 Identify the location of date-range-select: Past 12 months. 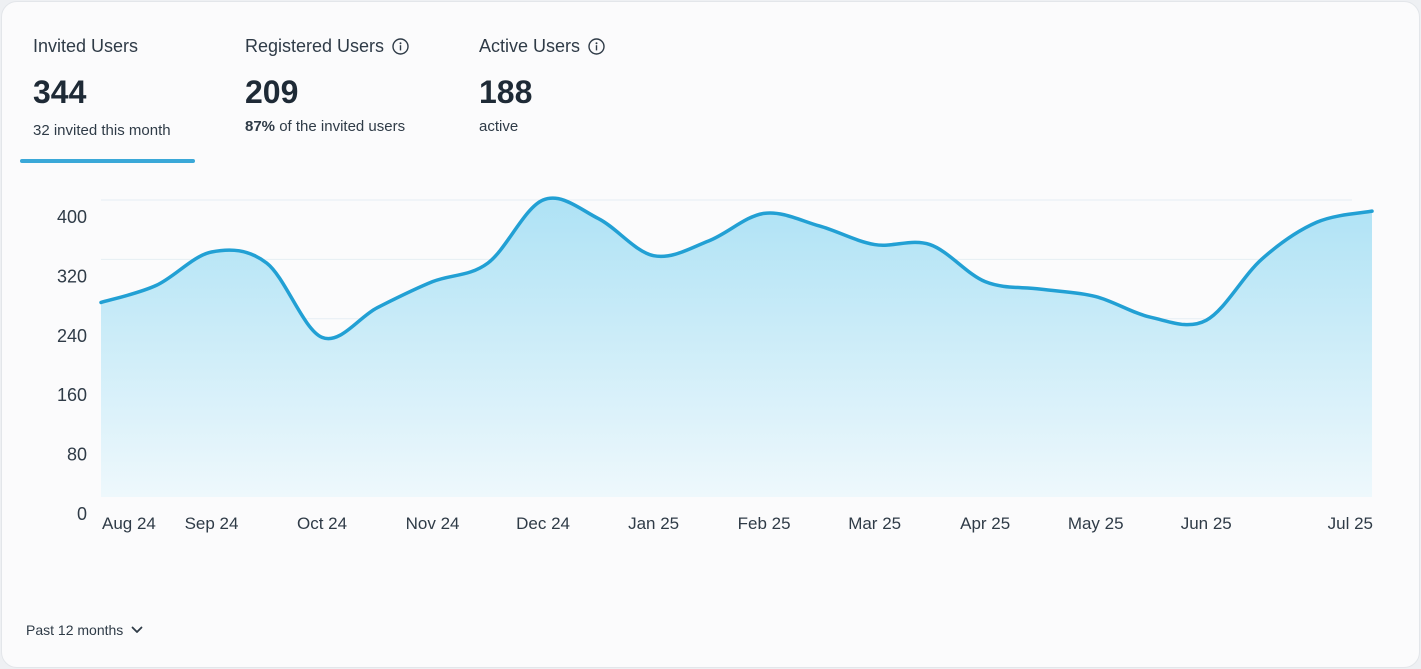
(84, 630).